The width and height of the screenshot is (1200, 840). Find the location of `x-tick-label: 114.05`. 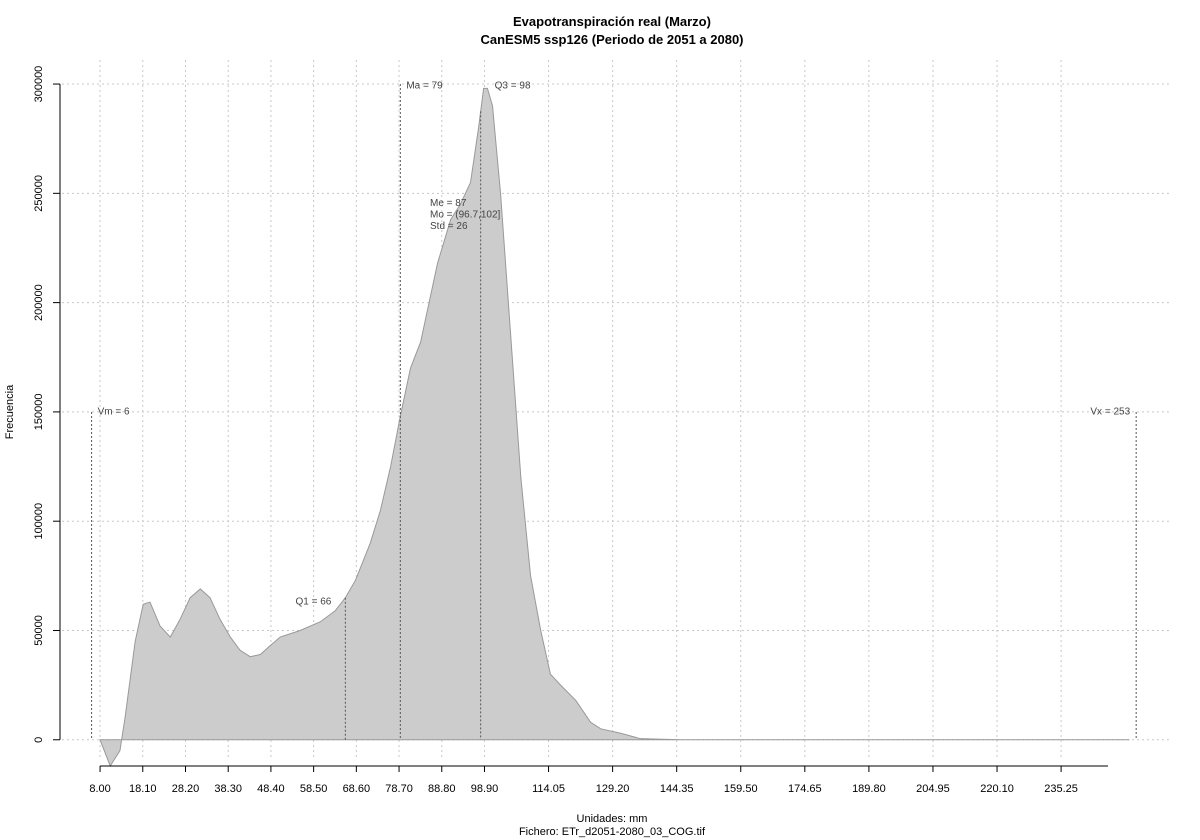

x-tick-label: 114.05 is located at coordinates (548, 789).